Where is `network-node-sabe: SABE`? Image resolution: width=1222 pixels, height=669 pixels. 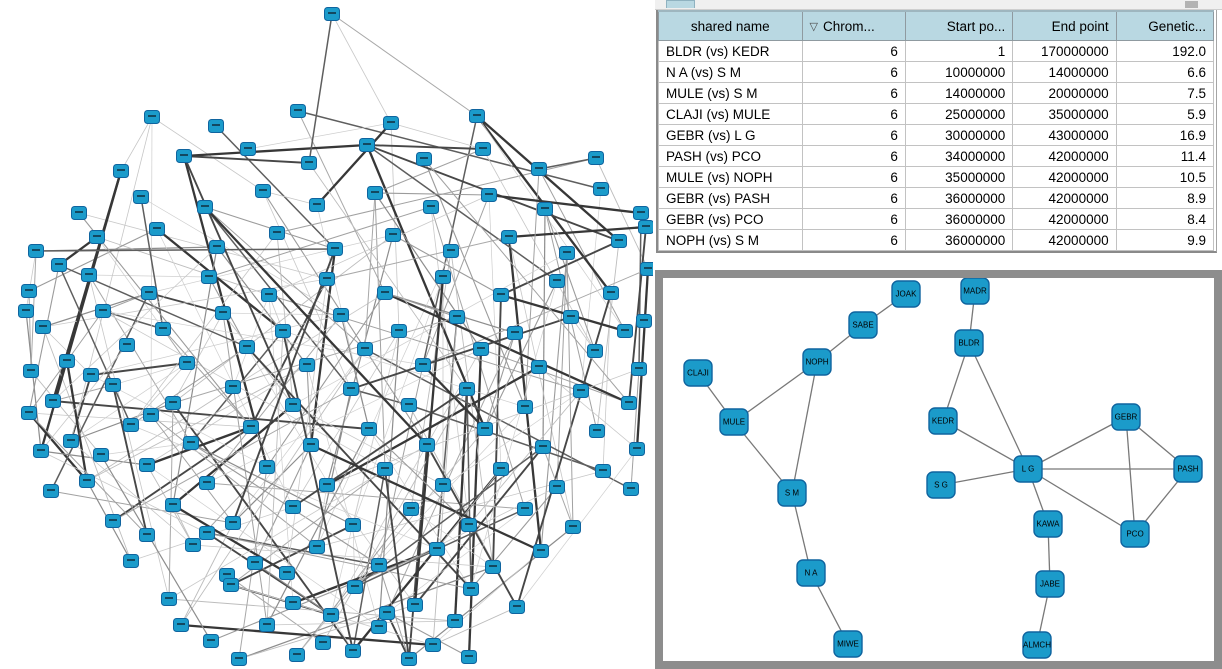
network-node-sabe: SABE is located at coordinates (863, 325).